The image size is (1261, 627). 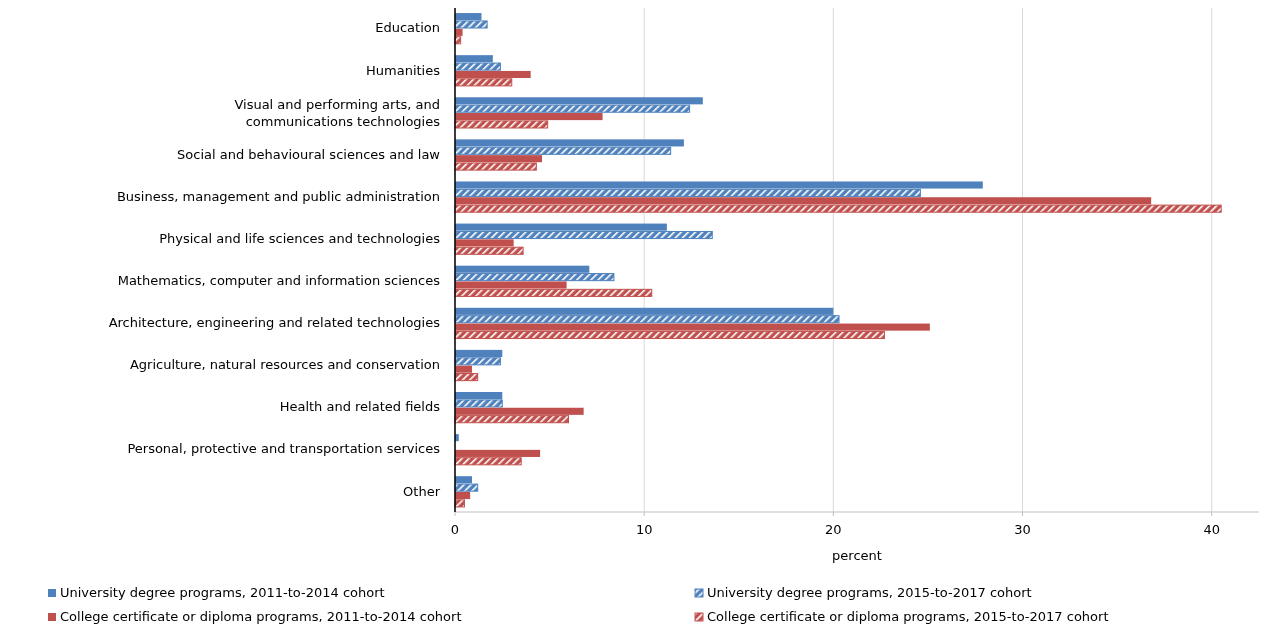 What do you see at coordinates (407, 27) in the screenshot?
I see `y-tick-label: Education` at bounding box center [407, 27].